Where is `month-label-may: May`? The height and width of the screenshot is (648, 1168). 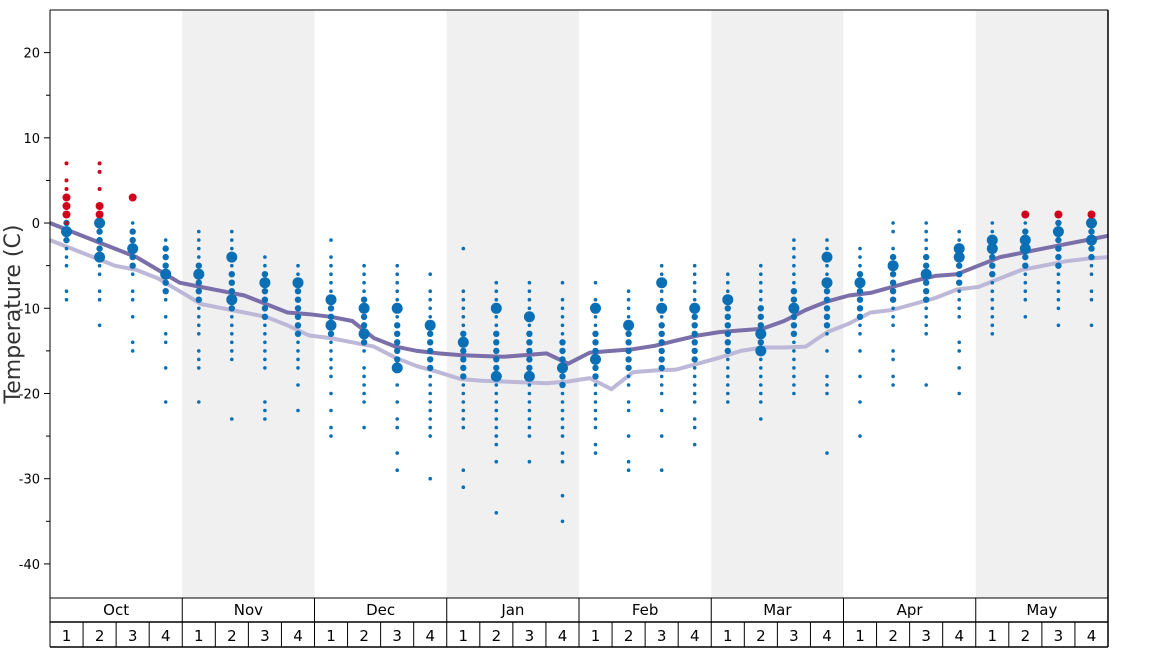 month-label-may: May is located at coordinates (1041, 610).